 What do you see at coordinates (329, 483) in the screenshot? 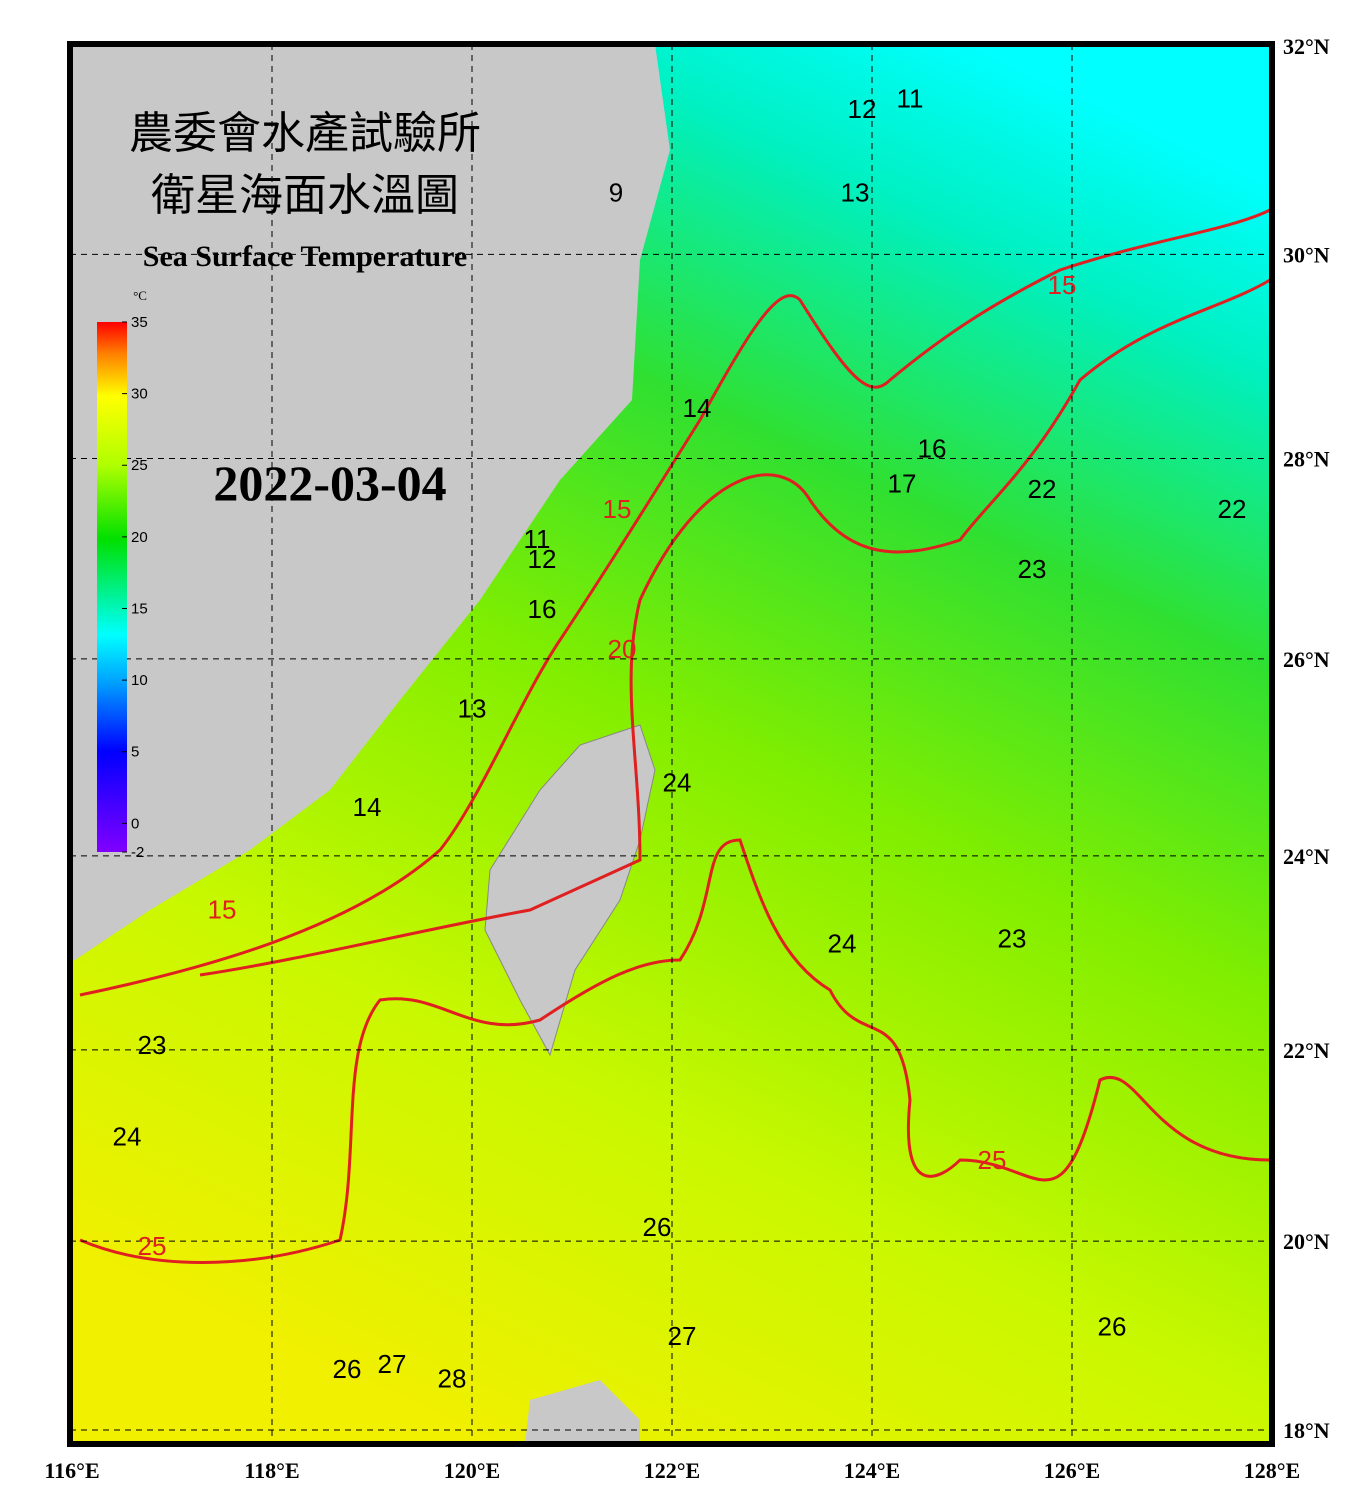
I see `date: 2022-03-04` at bounding box center [329, 483].